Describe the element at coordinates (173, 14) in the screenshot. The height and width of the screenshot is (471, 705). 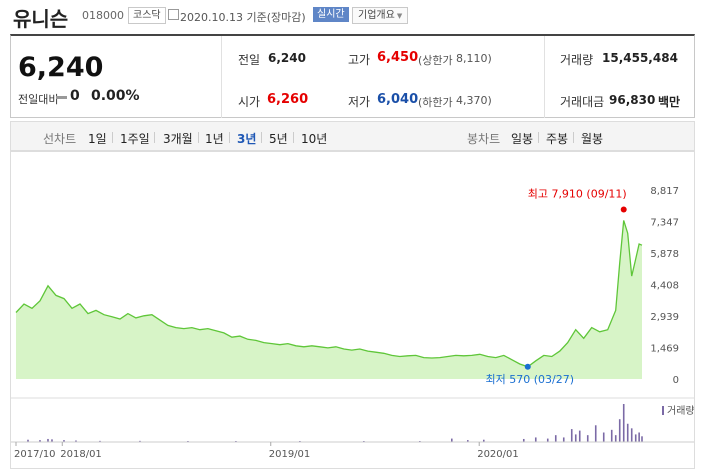
I see `calendar-icon` at that location.